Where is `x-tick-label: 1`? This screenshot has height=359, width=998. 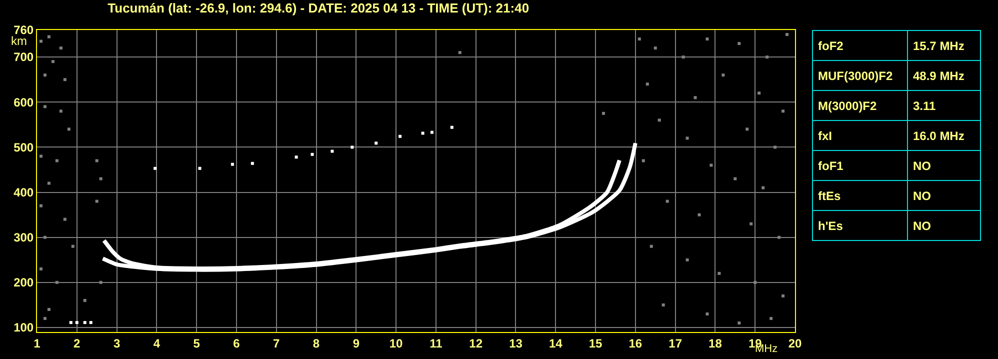
x-tick-label: 1 is located at coordinates (37, 343).